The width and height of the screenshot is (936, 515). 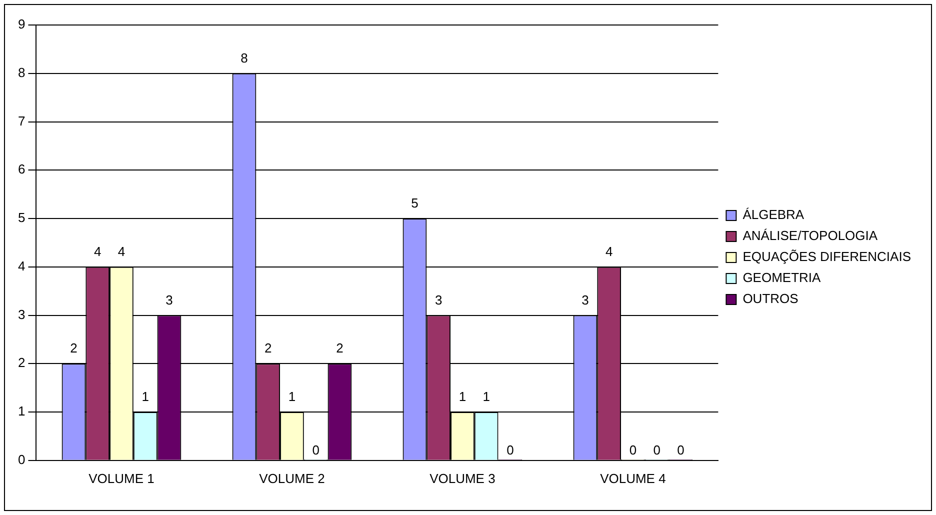 I want to click on y-tick-label: 6, so click(x=22, y=169).